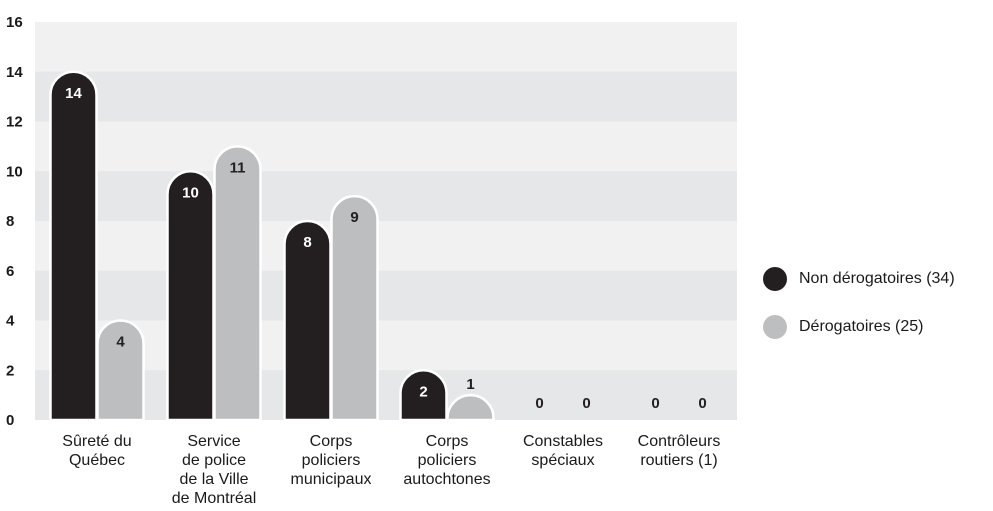 The width and height of the screenshot is (993, 511). Describe the element at coordinates (120, 342) in the screenshot. I see `data-label: 4` at that location.